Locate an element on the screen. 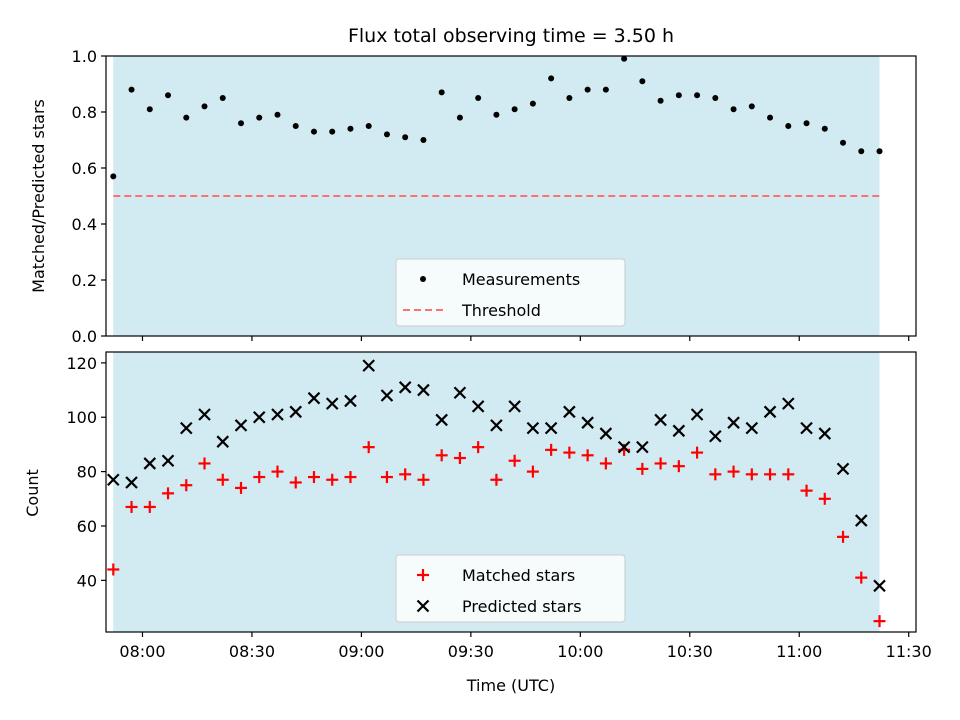  x-tick-label: 11:30 is located at coordinates (909, 651).